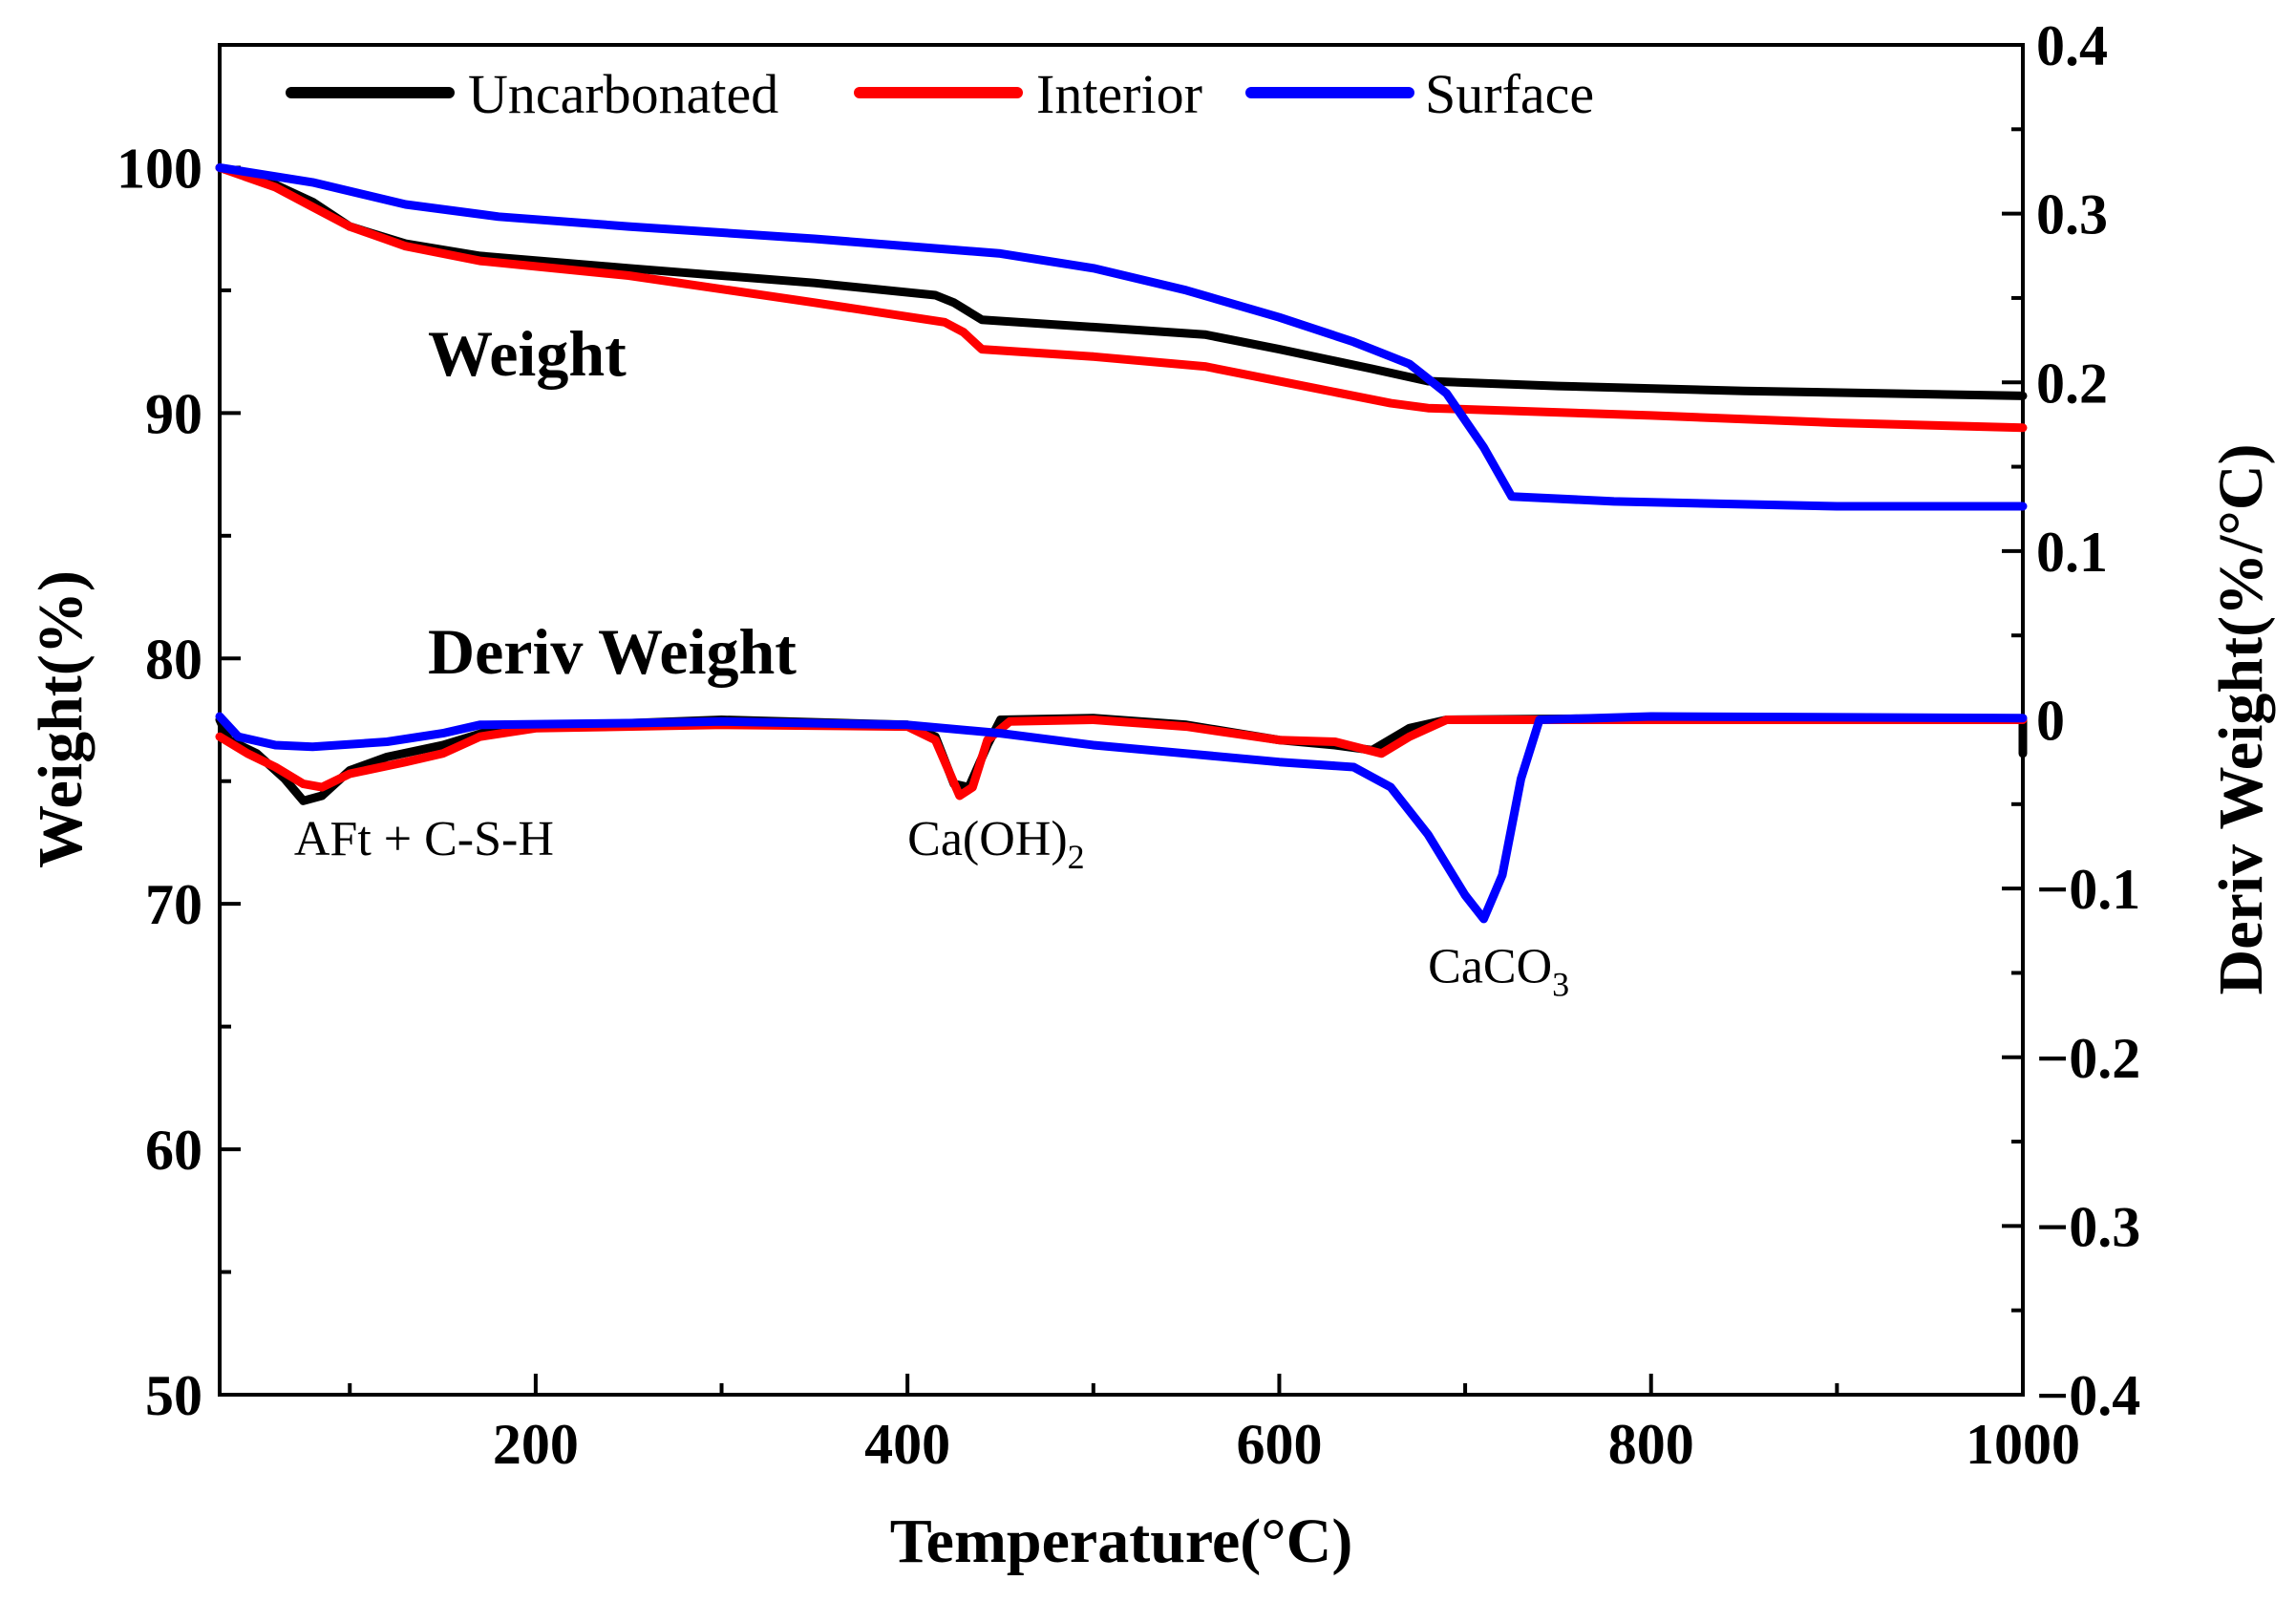 Image resolution: width=2296 pixels, height=1602 pixels. I want to click on deriv-line-interior, so click(1121, 758).